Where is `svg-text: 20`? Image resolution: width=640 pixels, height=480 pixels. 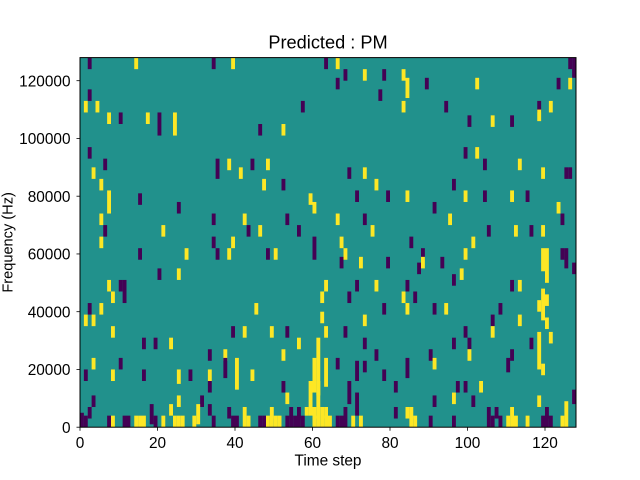 svg-text: 20 is located at coordinates (157, 443).